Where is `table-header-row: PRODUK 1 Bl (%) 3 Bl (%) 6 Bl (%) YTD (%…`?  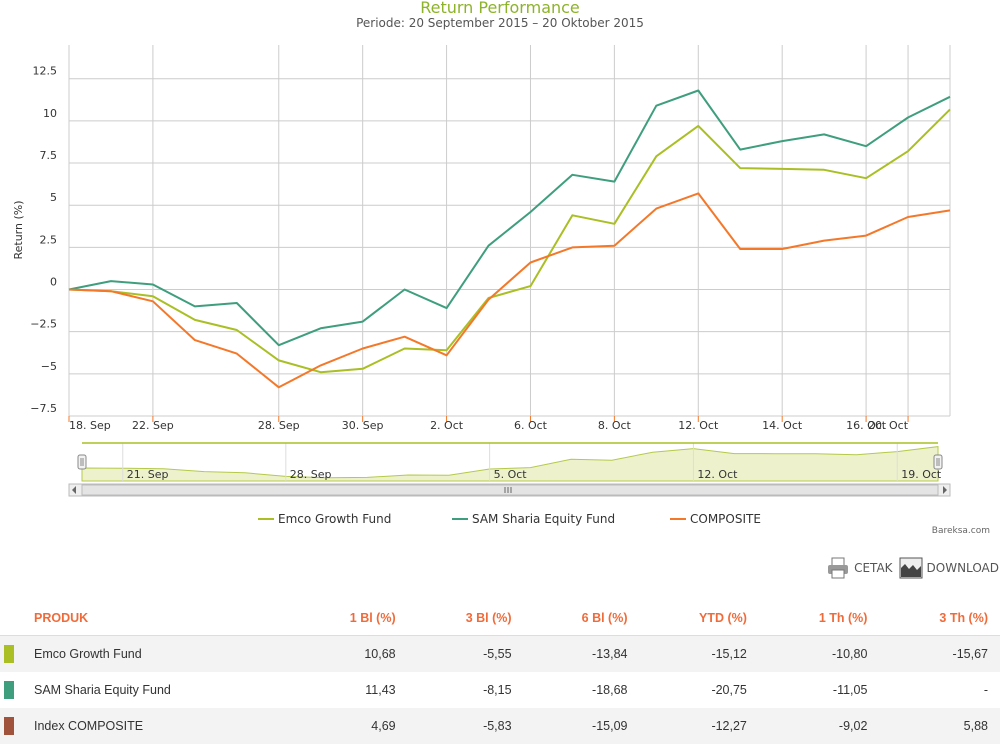
table-header-row: PRODUK 1 Bl (%) 3 Bl (%) 6 Bl (%) YTD (%… is located at coordinates (500, 618).